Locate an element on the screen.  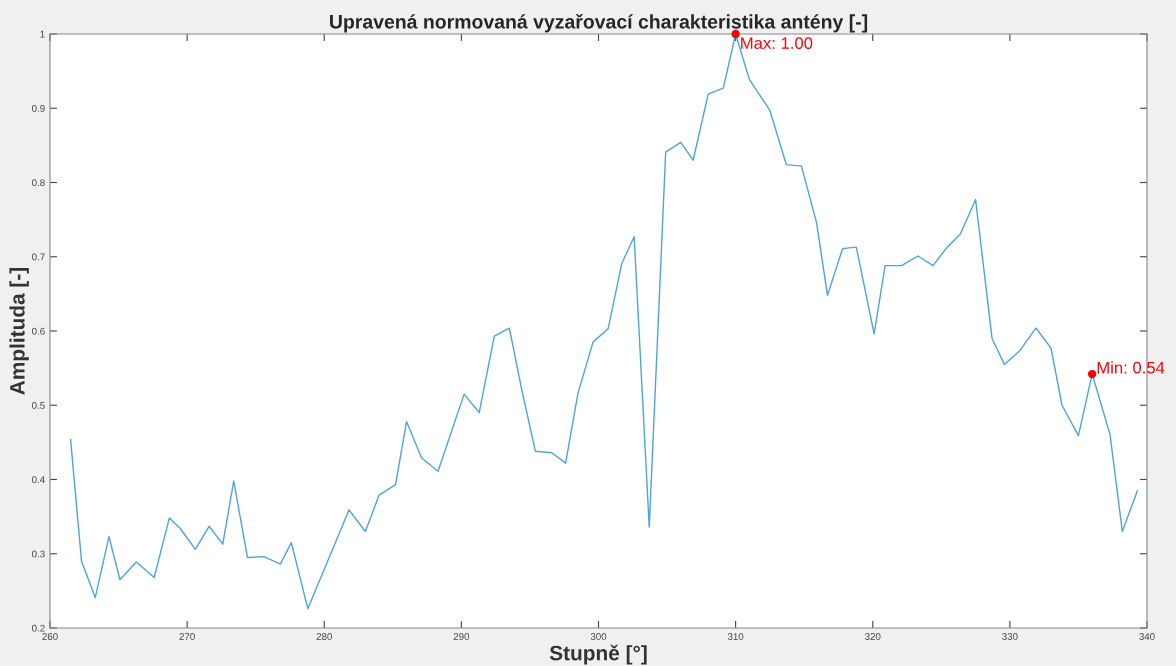
x-tick-label: 270 is located at coordinates (187, 636).